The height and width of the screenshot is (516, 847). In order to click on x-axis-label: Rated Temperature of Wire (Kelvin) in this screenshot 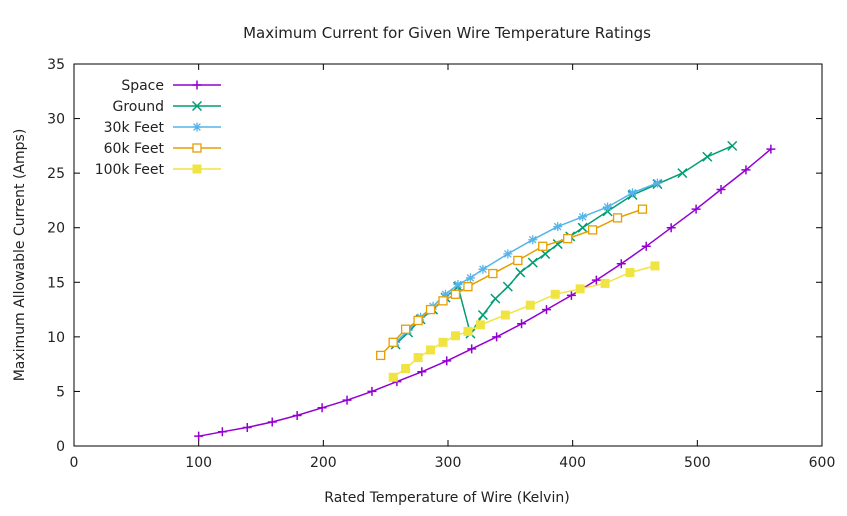, I will do `click(446, 498)`.